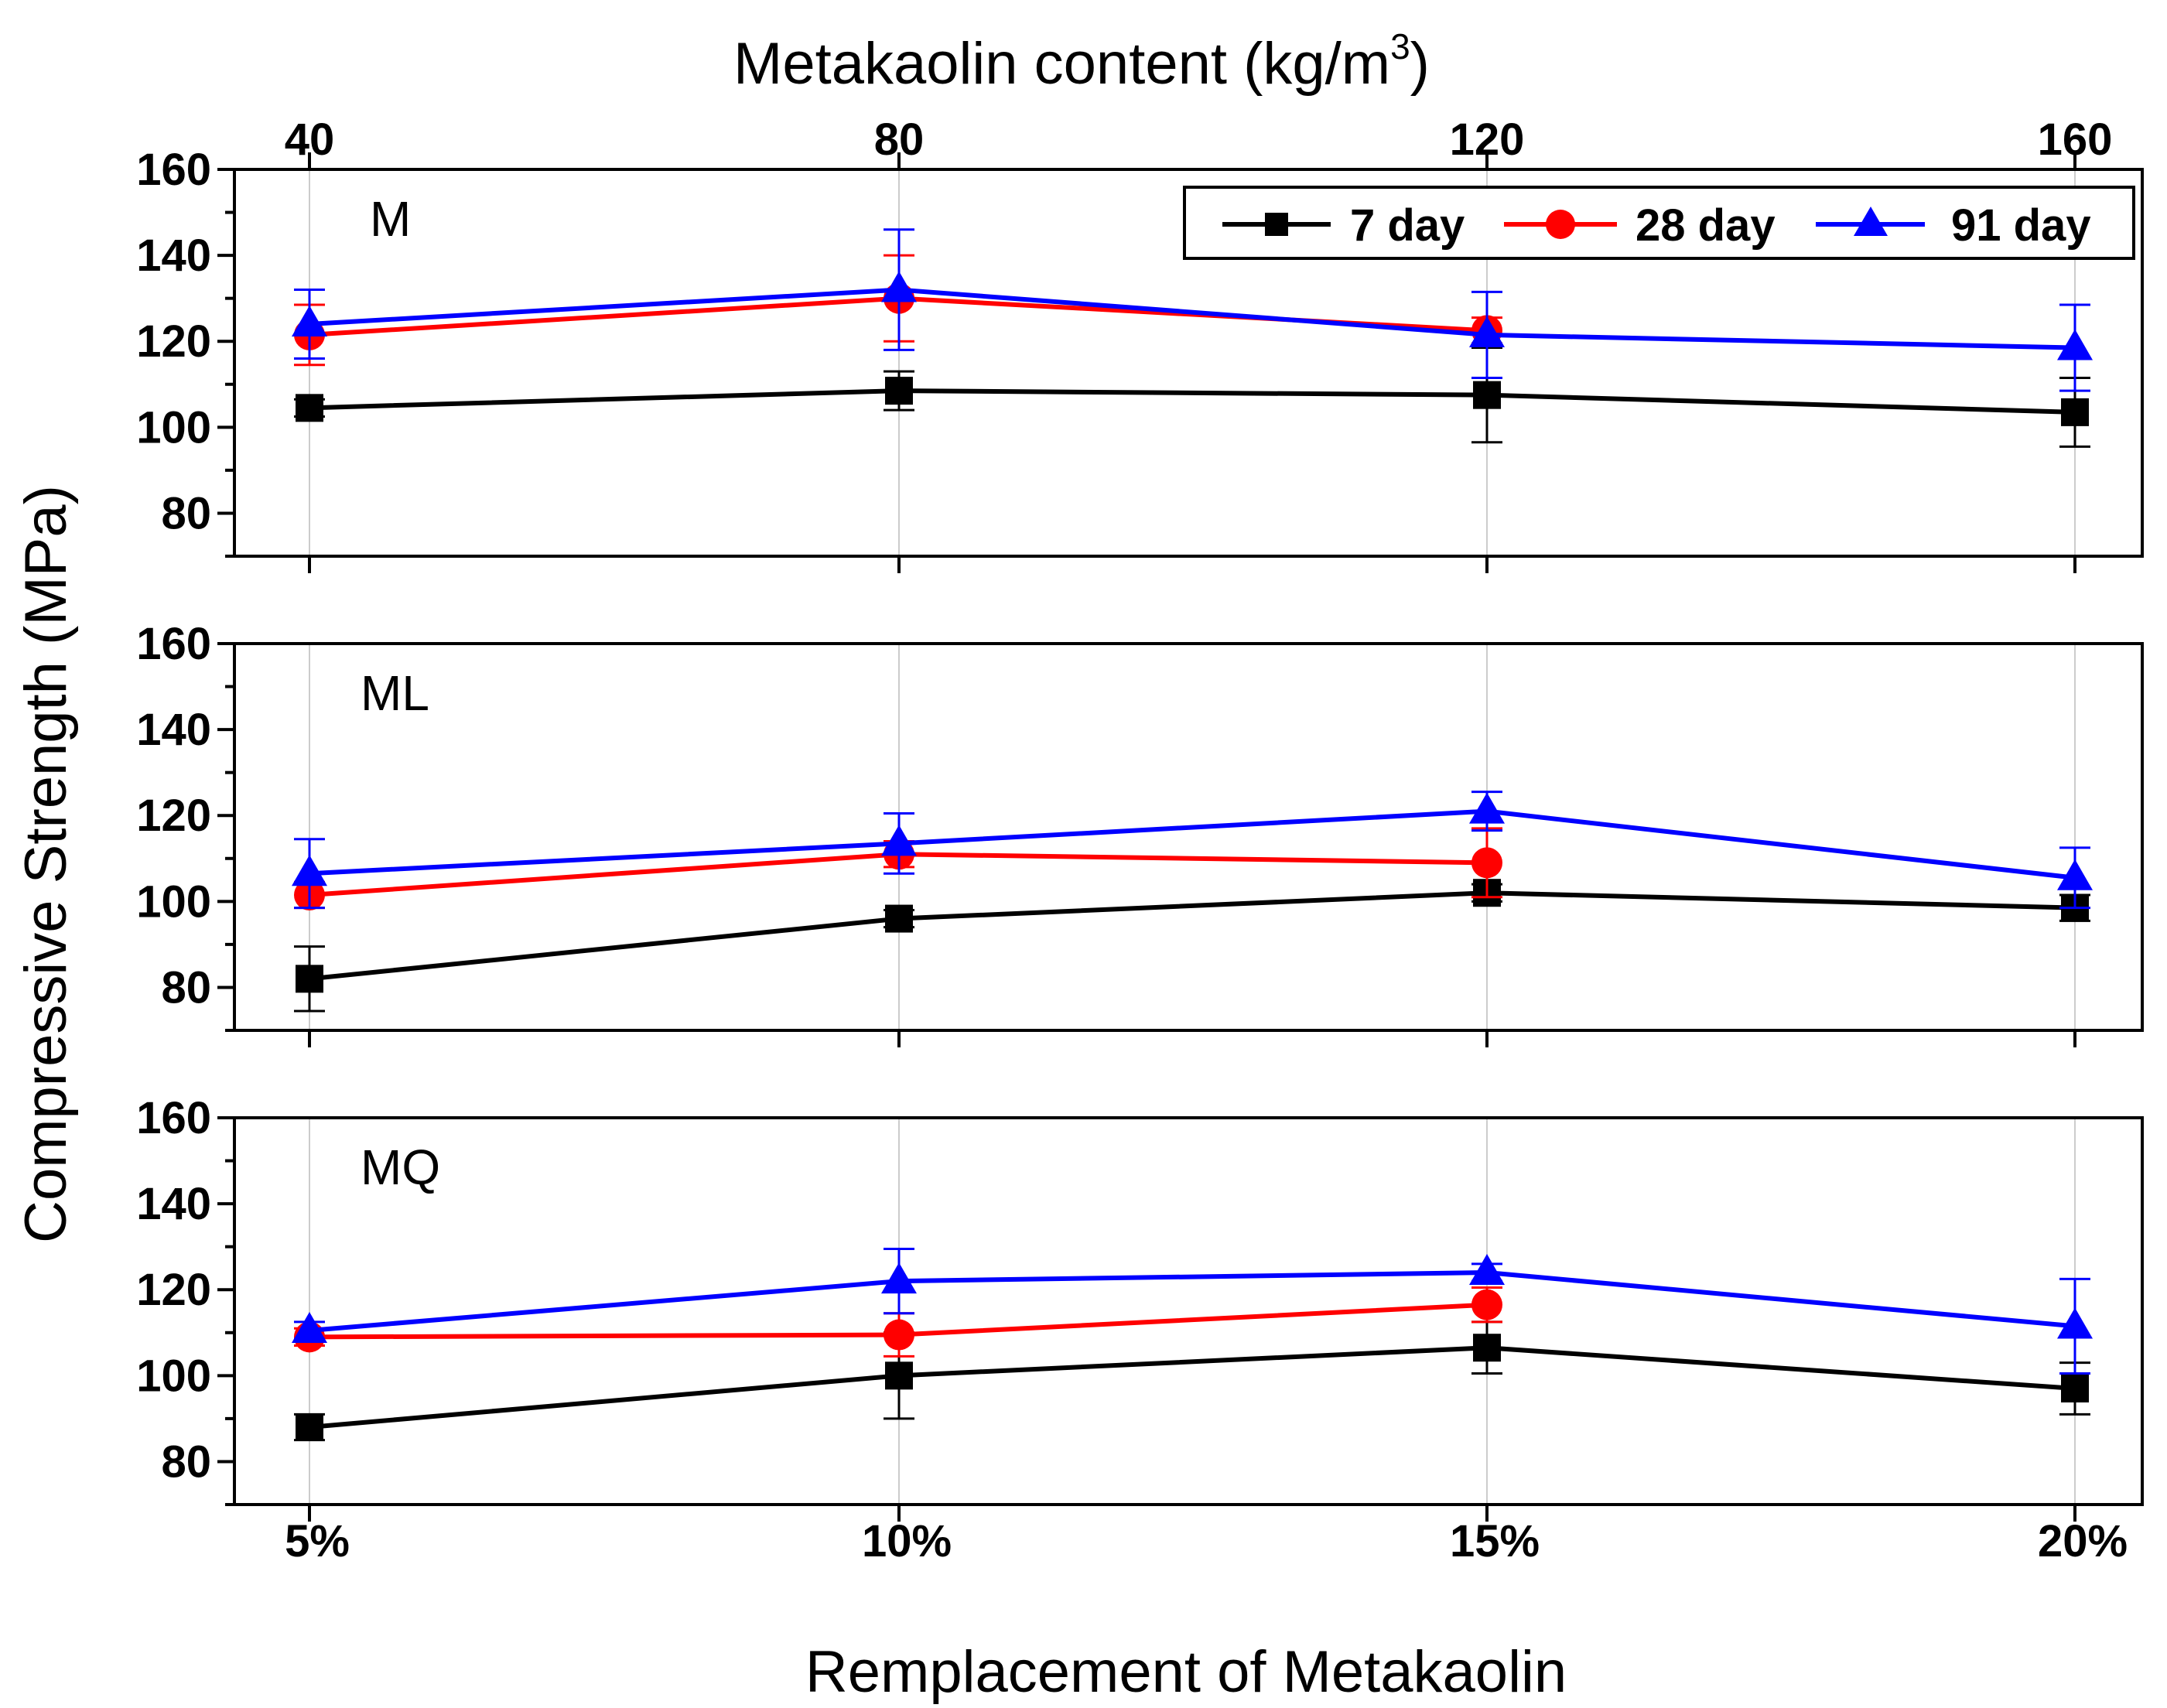 Image resolution: width=2167 pixels, height=1708 pixels. Describe the element at coordinates (1487, 139) in the screenshot. I see `top-axis-tick-label: 120` at that location.